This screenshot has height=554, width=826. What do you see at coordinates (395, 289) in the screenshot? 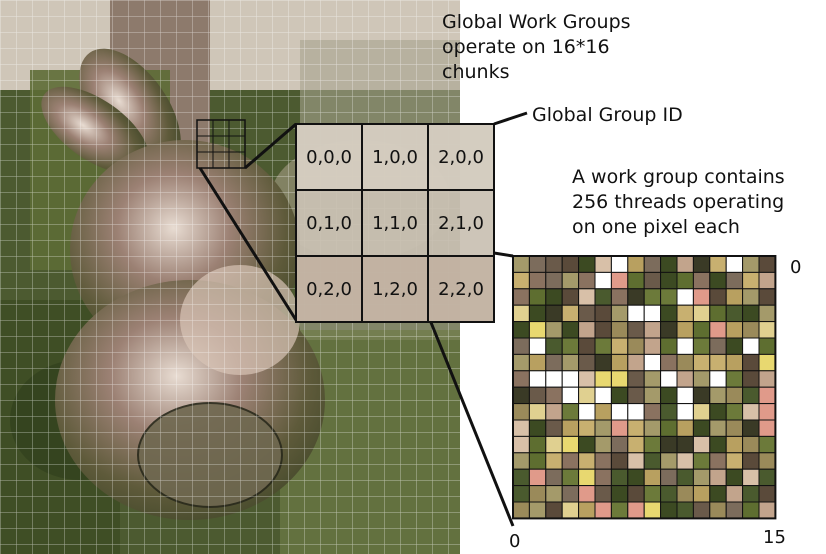
I see `group-id-1-2: 1,2,0` at bounding box center [395, 289].